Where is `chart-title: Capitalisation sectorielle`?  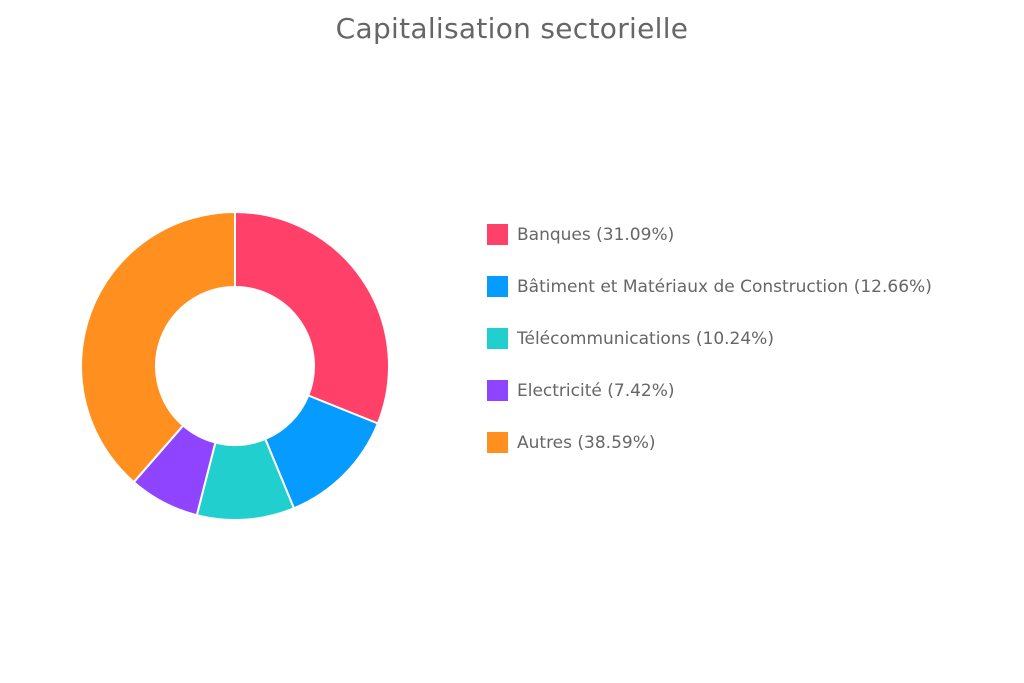 chart-title: Capitalisation sectorielle is located at coordinates (512, 28).